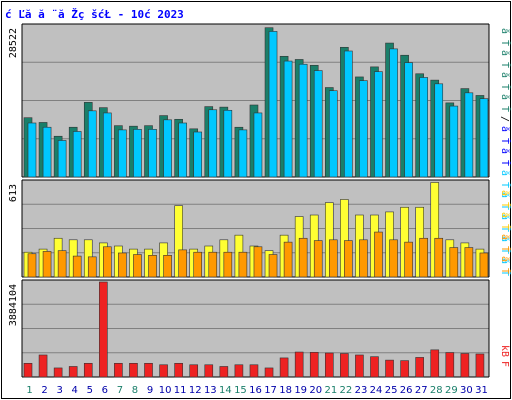 This screenshot has width=512, height=400. I want to click on ymax-label-top: 28522, so click(13, 43).